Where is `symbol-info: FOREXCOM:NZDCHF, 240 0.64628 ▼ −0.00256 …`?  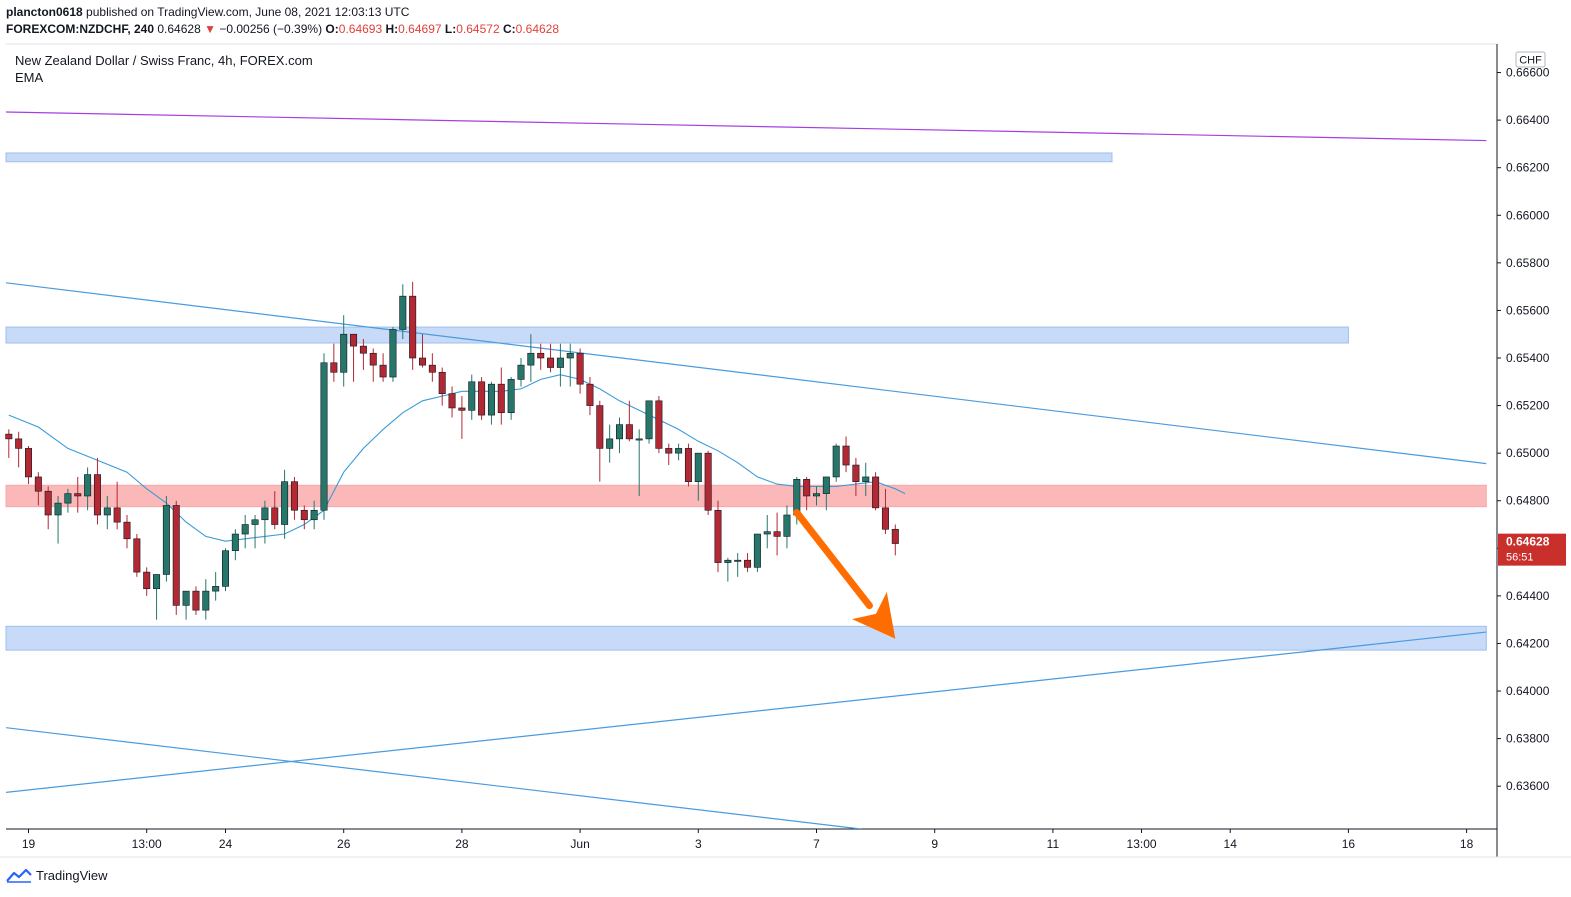
symbol-info: FOREXCOM:NZDCHF, 240 0.64628 ▼ −0.00256 … is located at coordinates (282, 29).